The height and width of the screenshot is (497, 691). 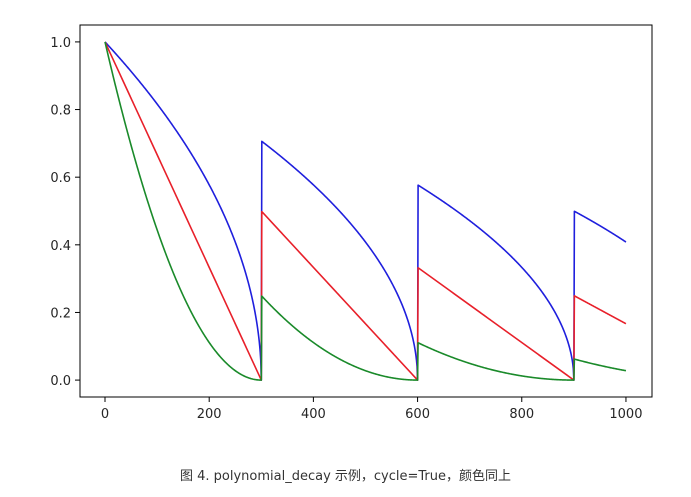 I want to click on x-tick-label: 400, so click(x=313, y=414).